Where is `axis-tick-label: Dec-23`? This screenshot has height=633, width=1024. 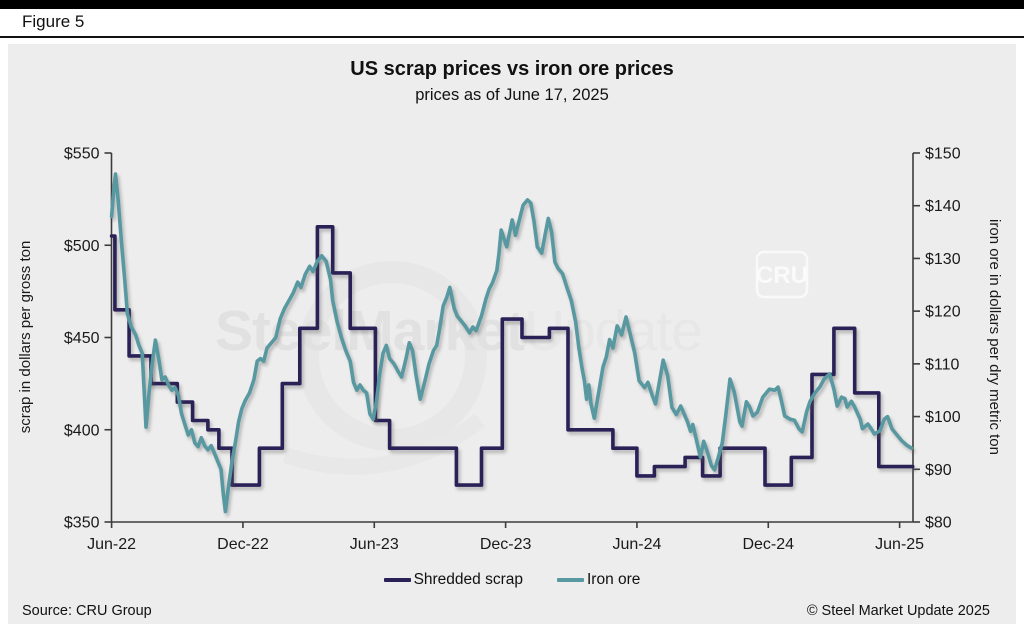 axis-tick-label: Dec-23 is located at coordinates (506, 544).